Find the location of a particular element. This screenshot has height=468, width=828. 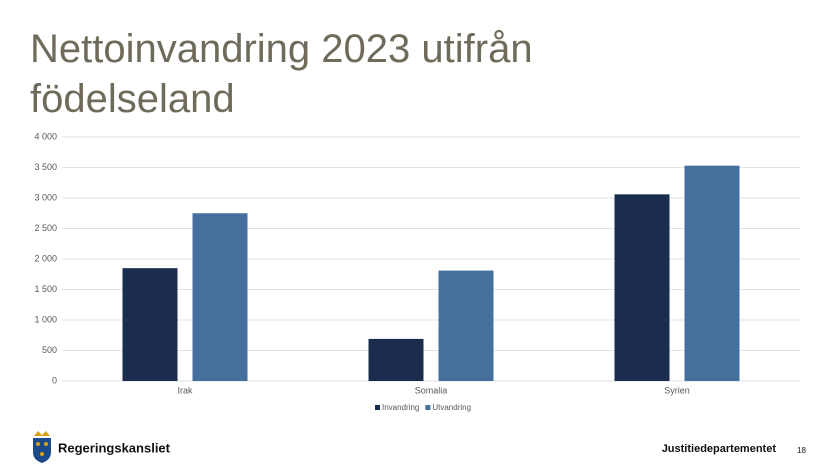

y-tick-label: 0 is located at coordinates (54, 380).